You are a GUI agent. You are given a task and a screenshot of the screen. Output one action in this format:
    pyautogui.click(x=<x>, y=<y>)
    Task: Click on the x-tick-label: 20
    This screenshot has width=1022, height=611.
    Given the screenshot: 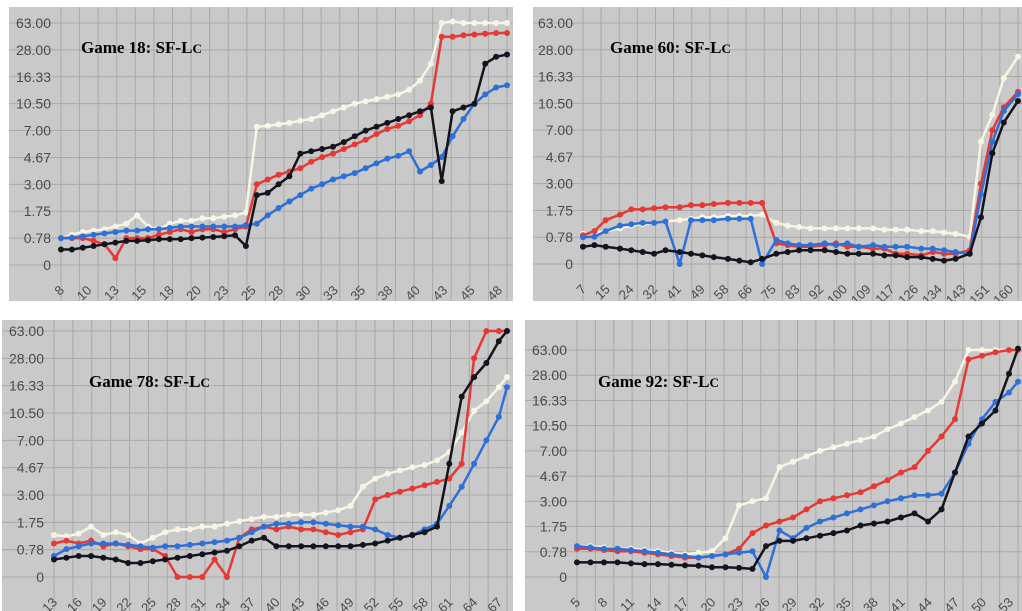 What is the action you would take?
    pyautogui.click(x=193, y=292)
    